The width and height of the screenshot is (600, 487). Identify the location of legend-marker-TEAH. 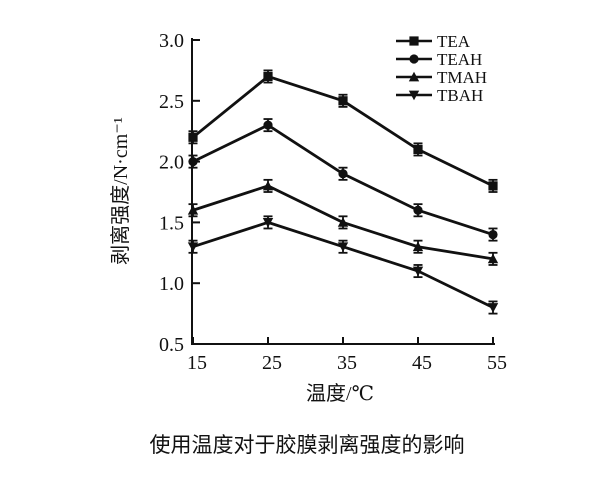
(414, 59).